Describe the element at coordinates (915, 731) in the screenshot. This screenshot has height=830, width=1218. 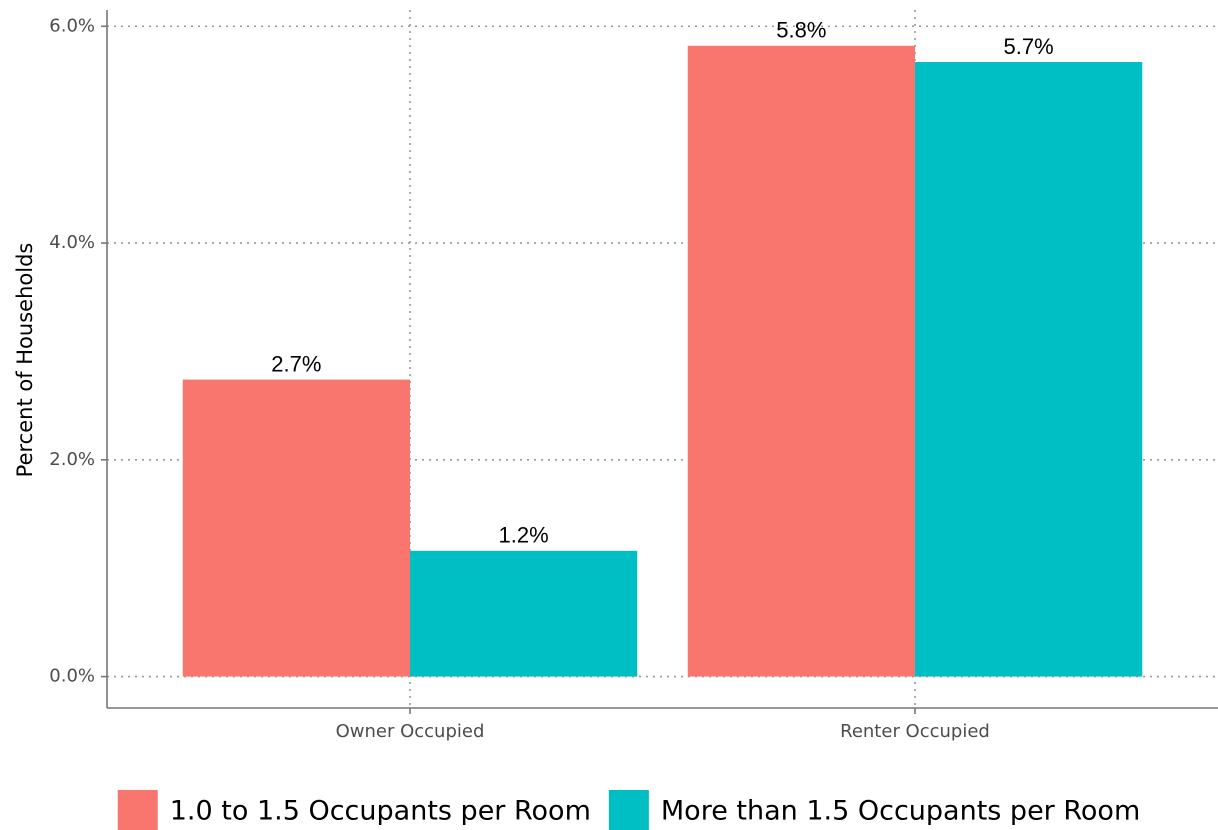
I see `x-tick-label: Renter Occupied` at that location.